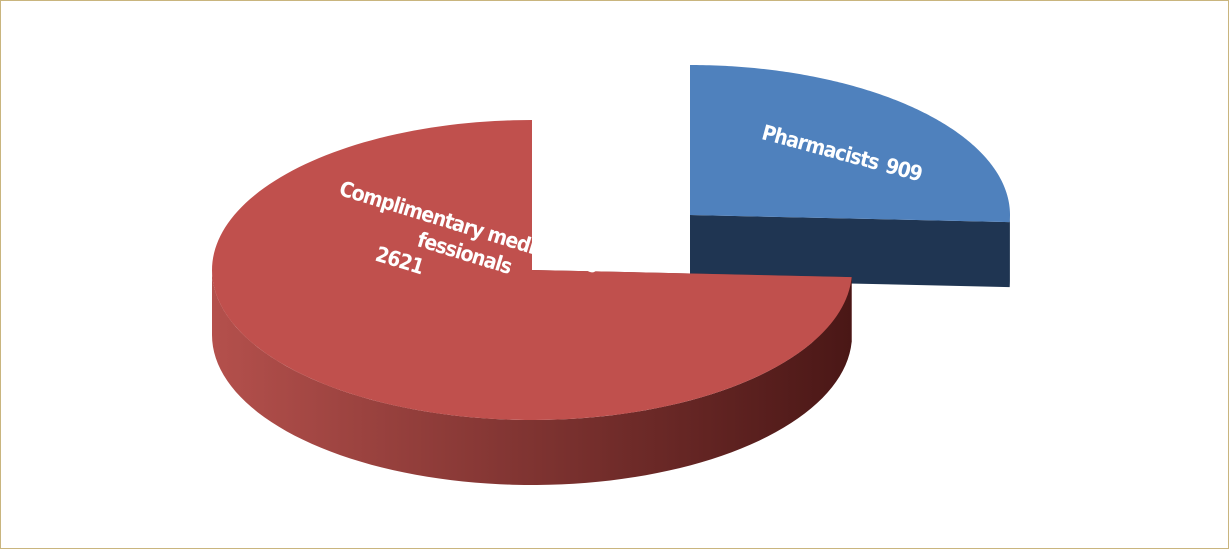 The height and width of the screenshot is (549, 1229). Describe the element at coordinates (850, 144) in the screenshot. I see `slice-top` at that location.